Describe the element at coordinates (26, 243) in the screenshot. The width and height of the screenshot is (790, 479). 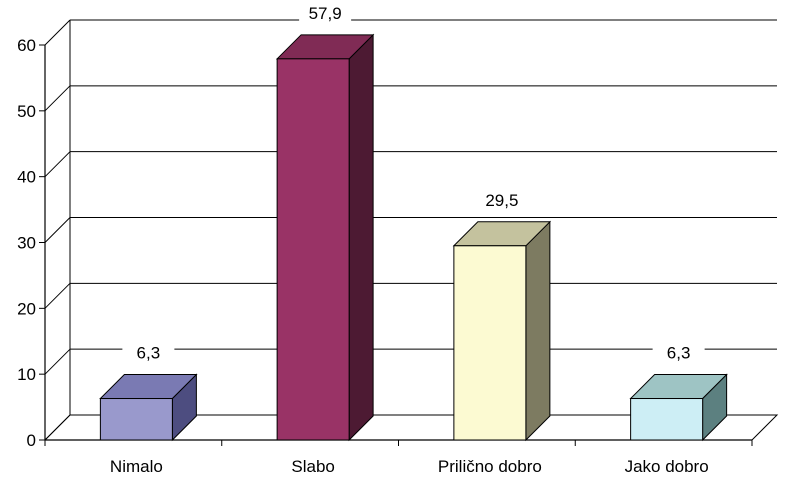
I see `y-tick-label: 30` at that location.